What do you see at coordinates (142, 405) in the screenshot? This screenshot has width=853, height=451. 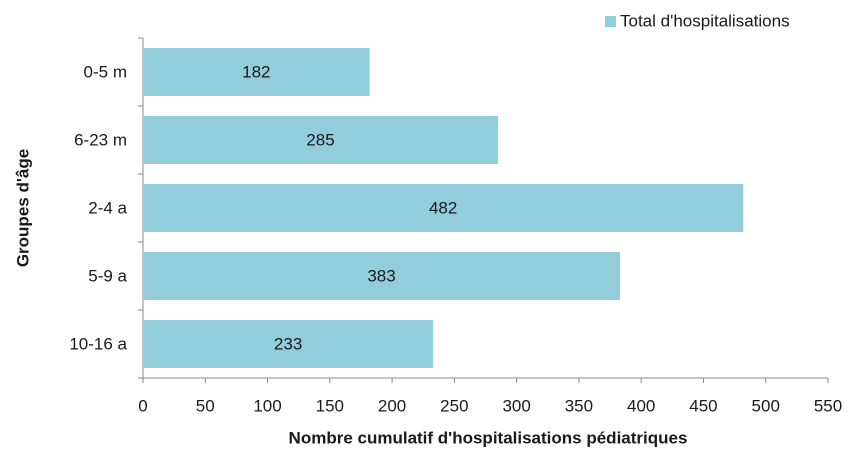 I see `x-tick-label: 0` at bounding box center [142, 405].